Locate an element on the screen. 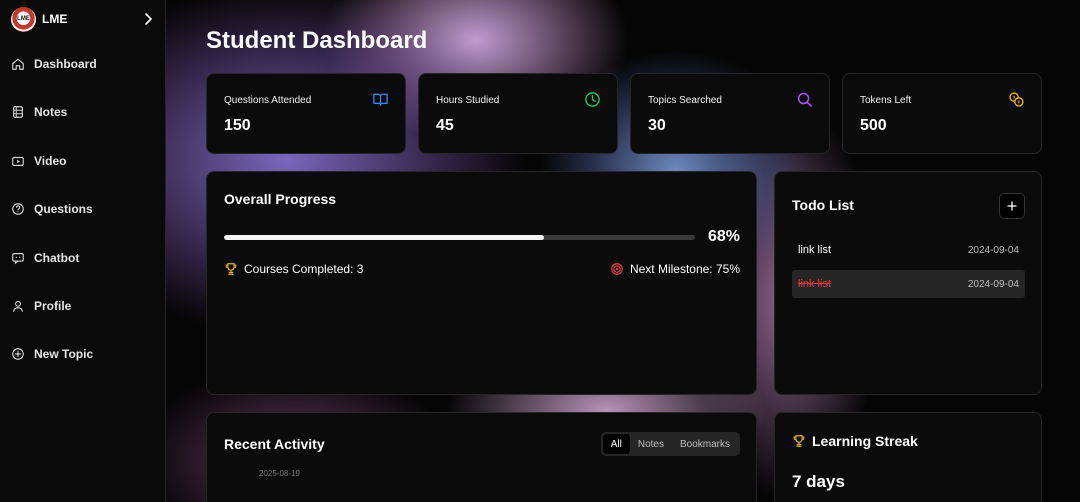  brand-logo: LME is located at coordinates (23, 19).